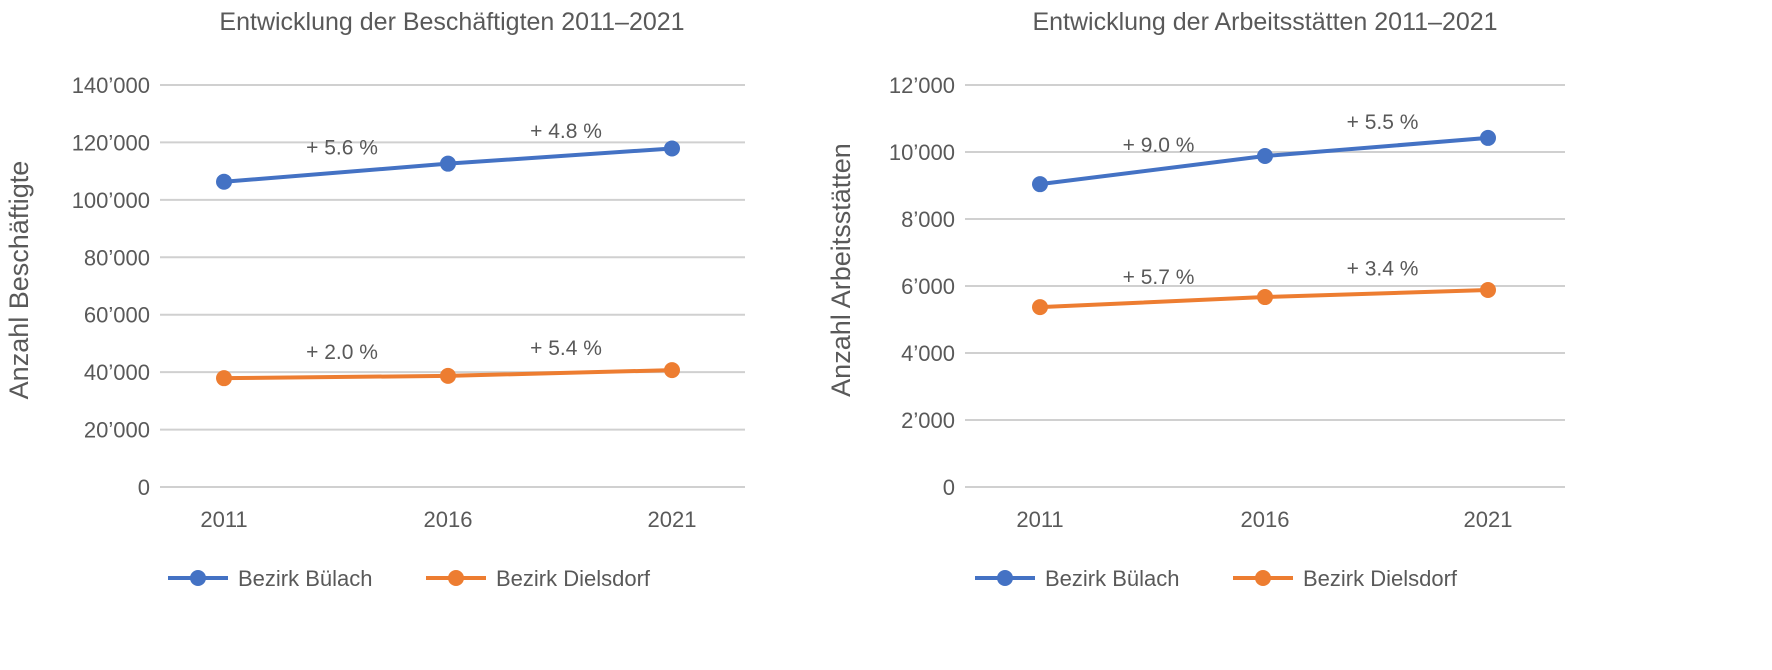 Image resolution: width=1772 pixels, height=670 pixels. Describe the element at coordinates (111, 85) in the screenshot. I see `y-tick-label: 140’000` at that location.